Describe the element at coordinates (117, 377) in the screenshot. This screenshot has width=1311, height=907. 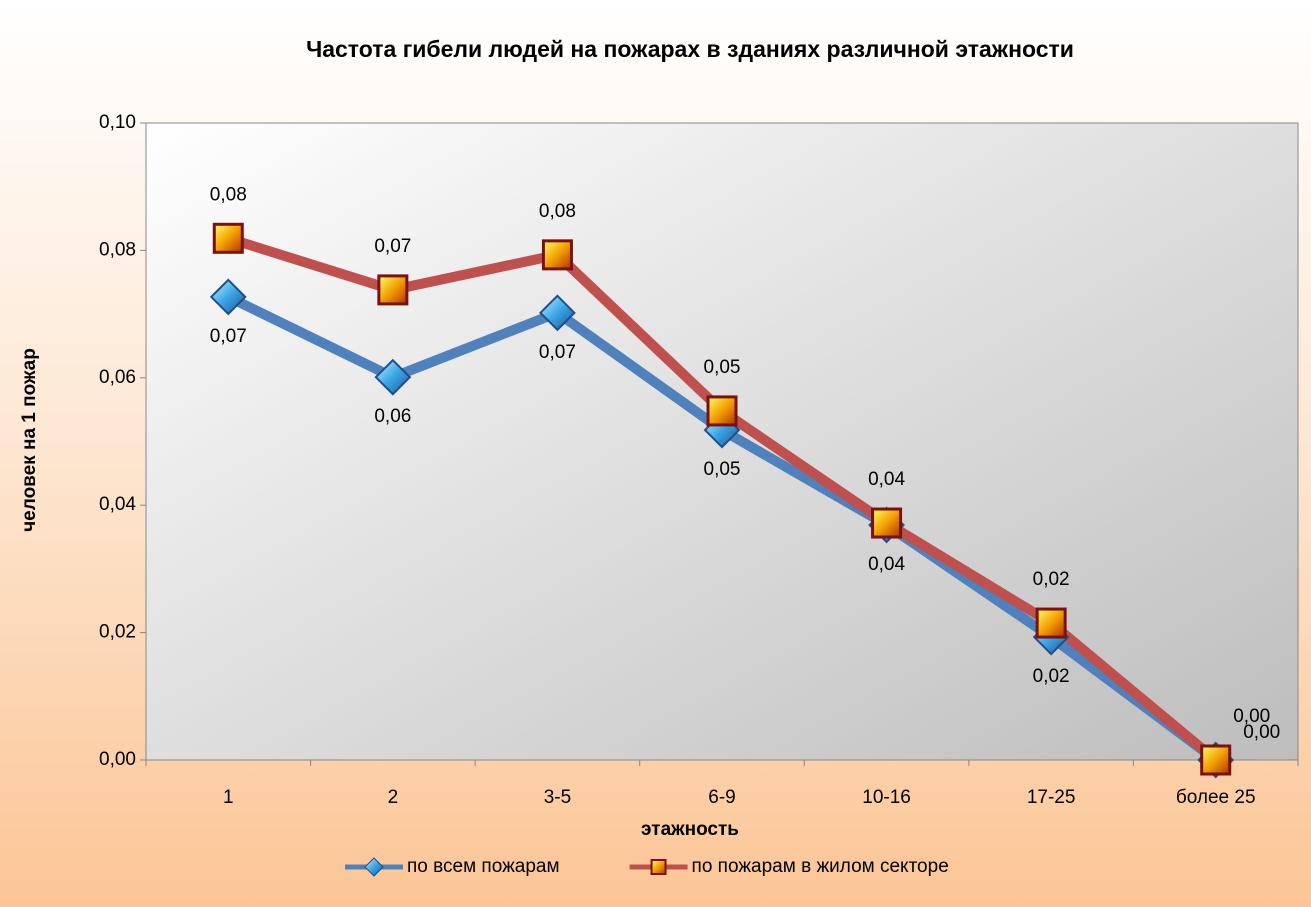
I see `y-tick-label: 0,06` at that location.